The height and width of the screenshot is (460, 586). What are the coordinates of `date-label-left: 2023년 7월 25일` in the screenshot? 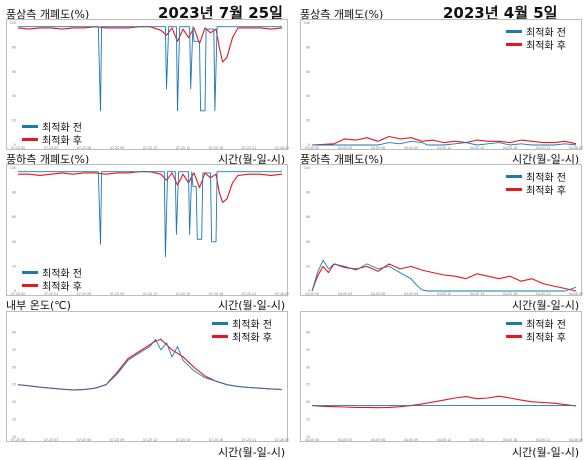 It's located at (220, 13).